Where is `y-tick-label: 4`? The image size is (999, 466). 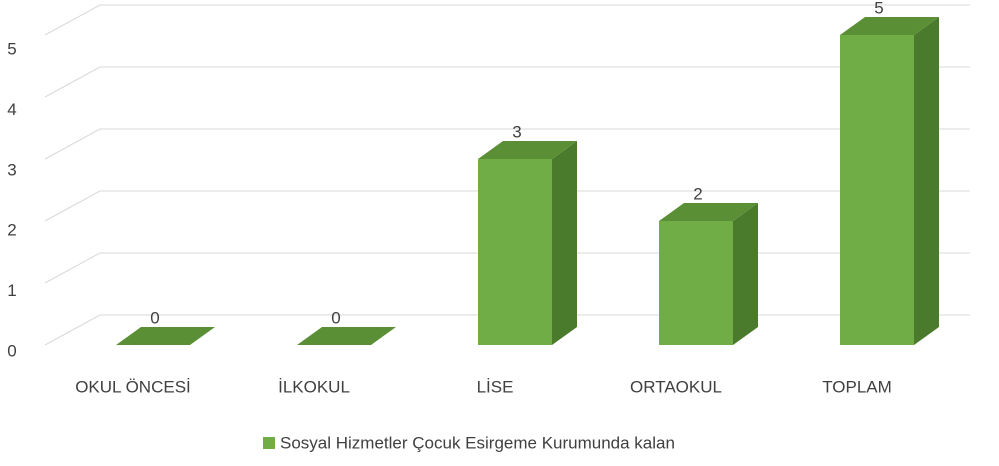
y-tick-label: 4 is located at coordinates (11, 109).